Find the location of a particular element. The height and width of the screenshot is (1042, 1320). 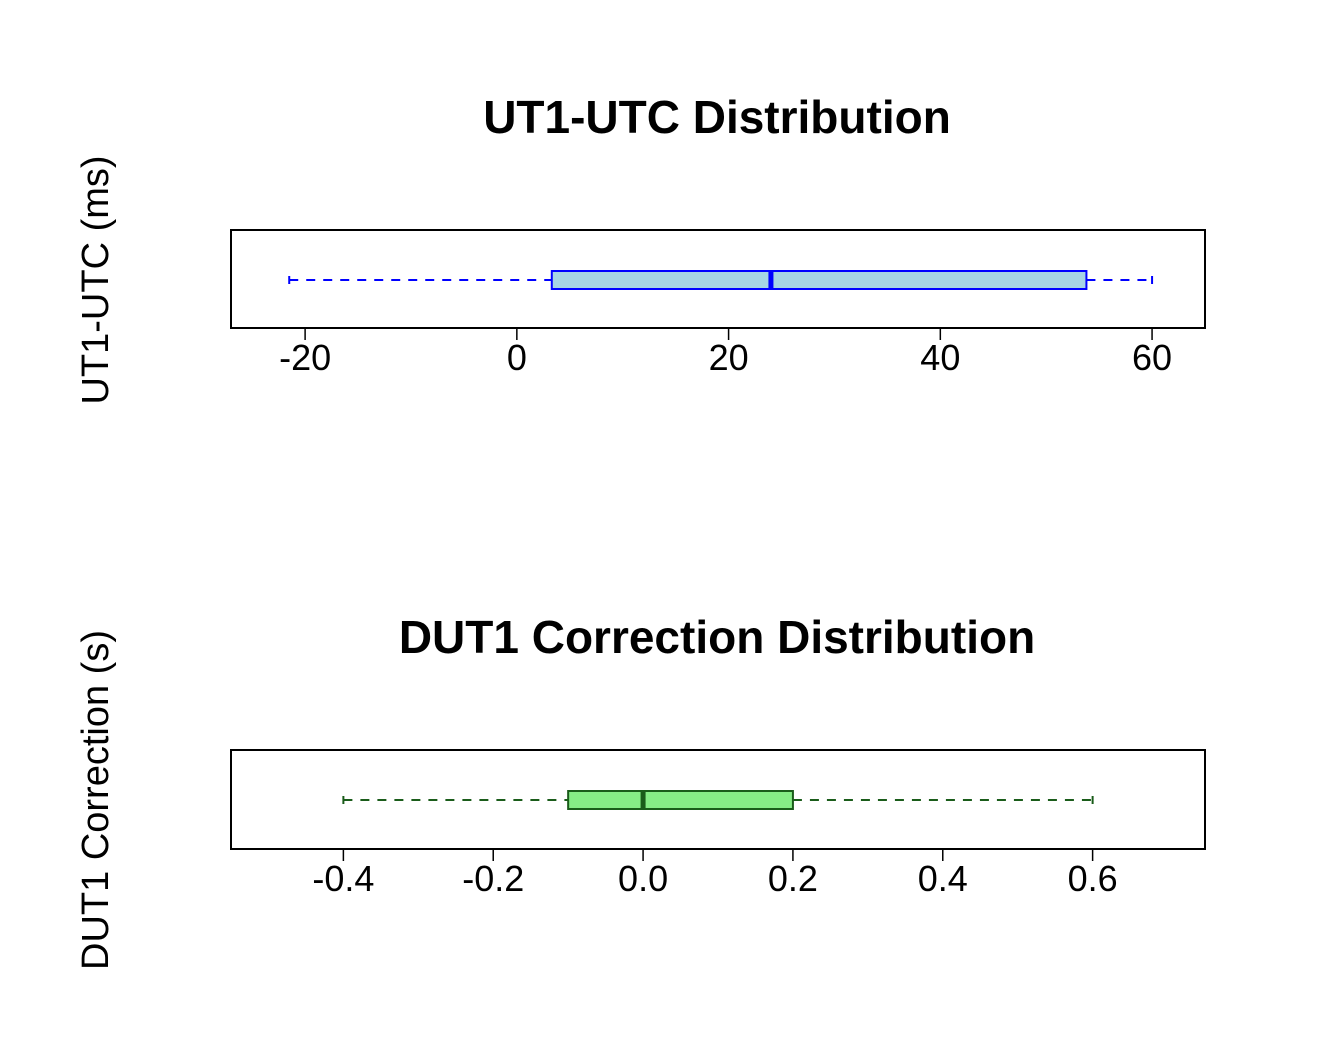

x-tick-label: 20 is located at coordinates (729, 357).